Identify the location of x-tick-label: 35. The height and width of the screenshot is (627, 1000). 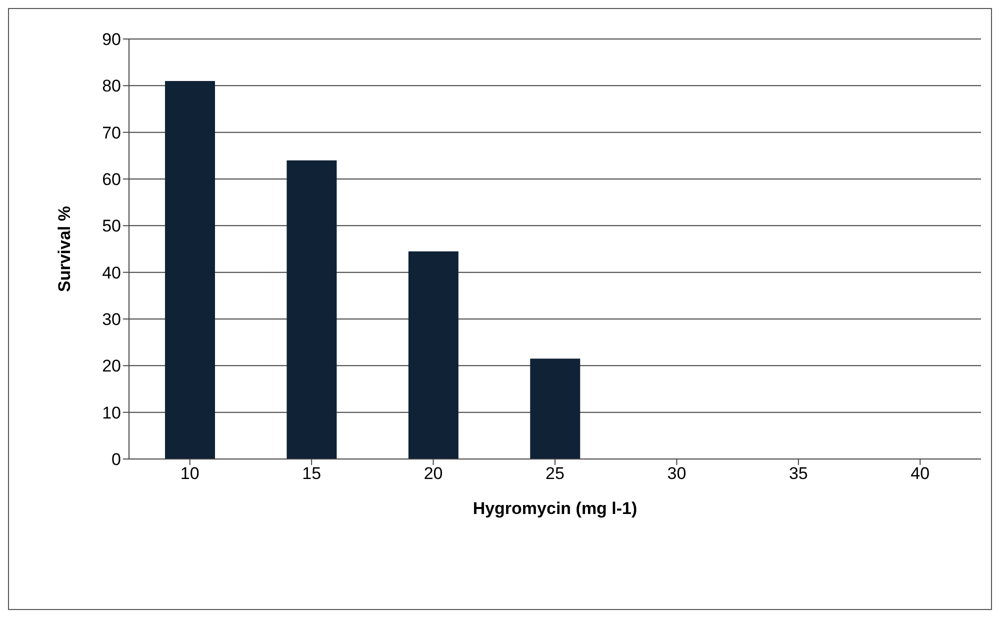
(798, 474).